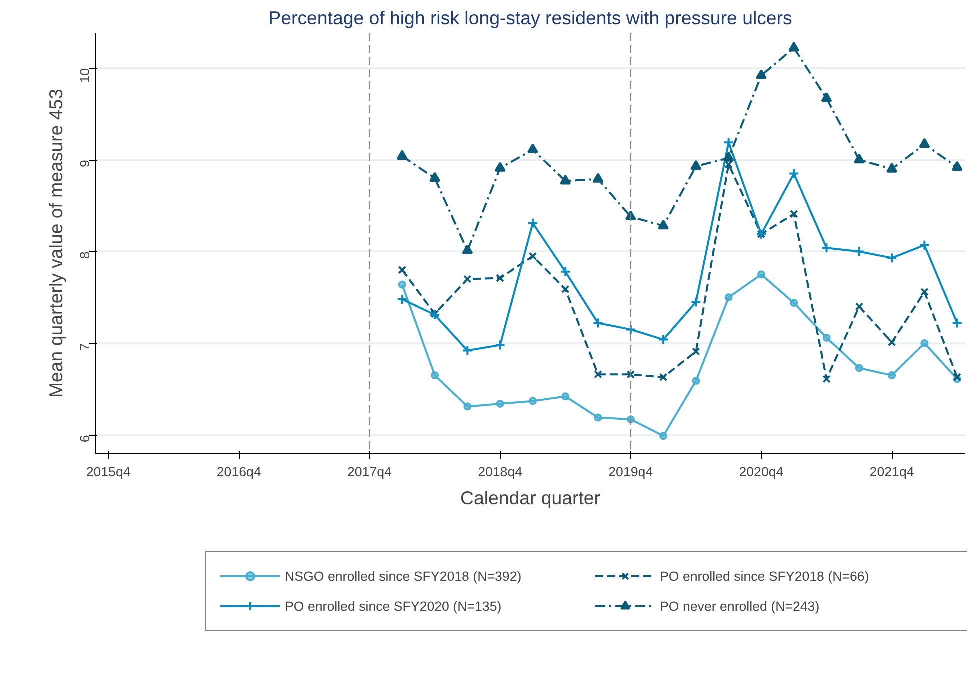  I want to click on legend-label: PO enrolled since SFY2020 (N=135), so click(394, 606).